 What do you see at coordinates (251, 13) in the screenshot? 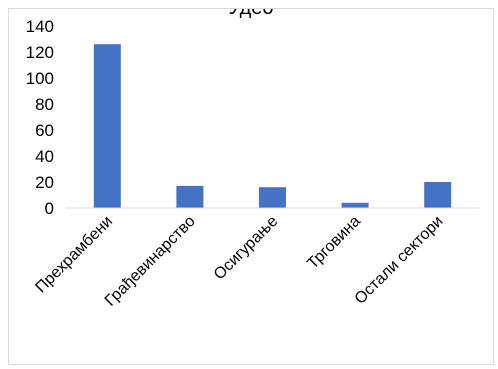
I see `chart-title: Удео` at bounding box center [251, 13].